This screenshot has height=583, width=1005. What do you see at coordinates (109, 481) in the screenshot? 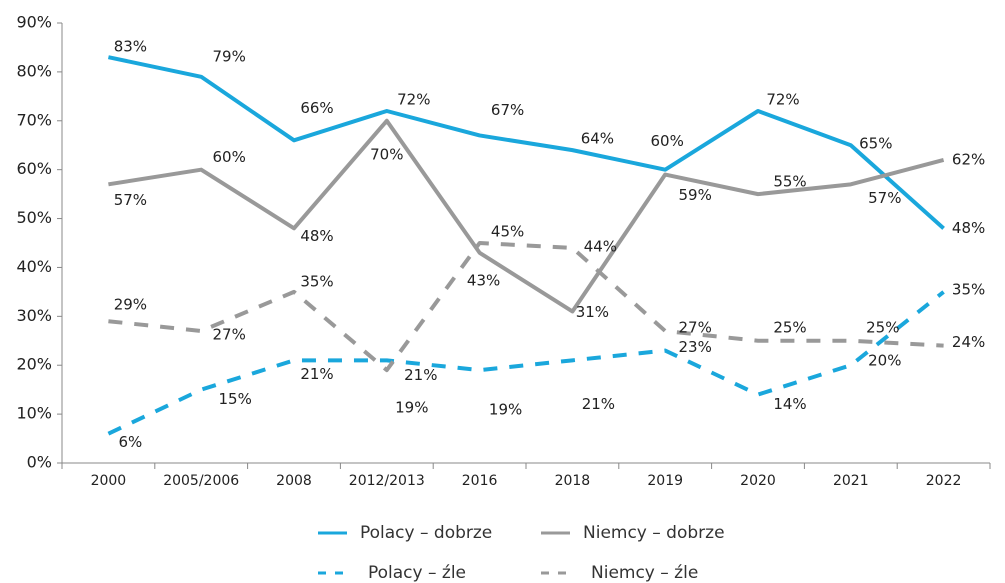
I see `x-tick-label: 2000` at bounding box center [109, 481].